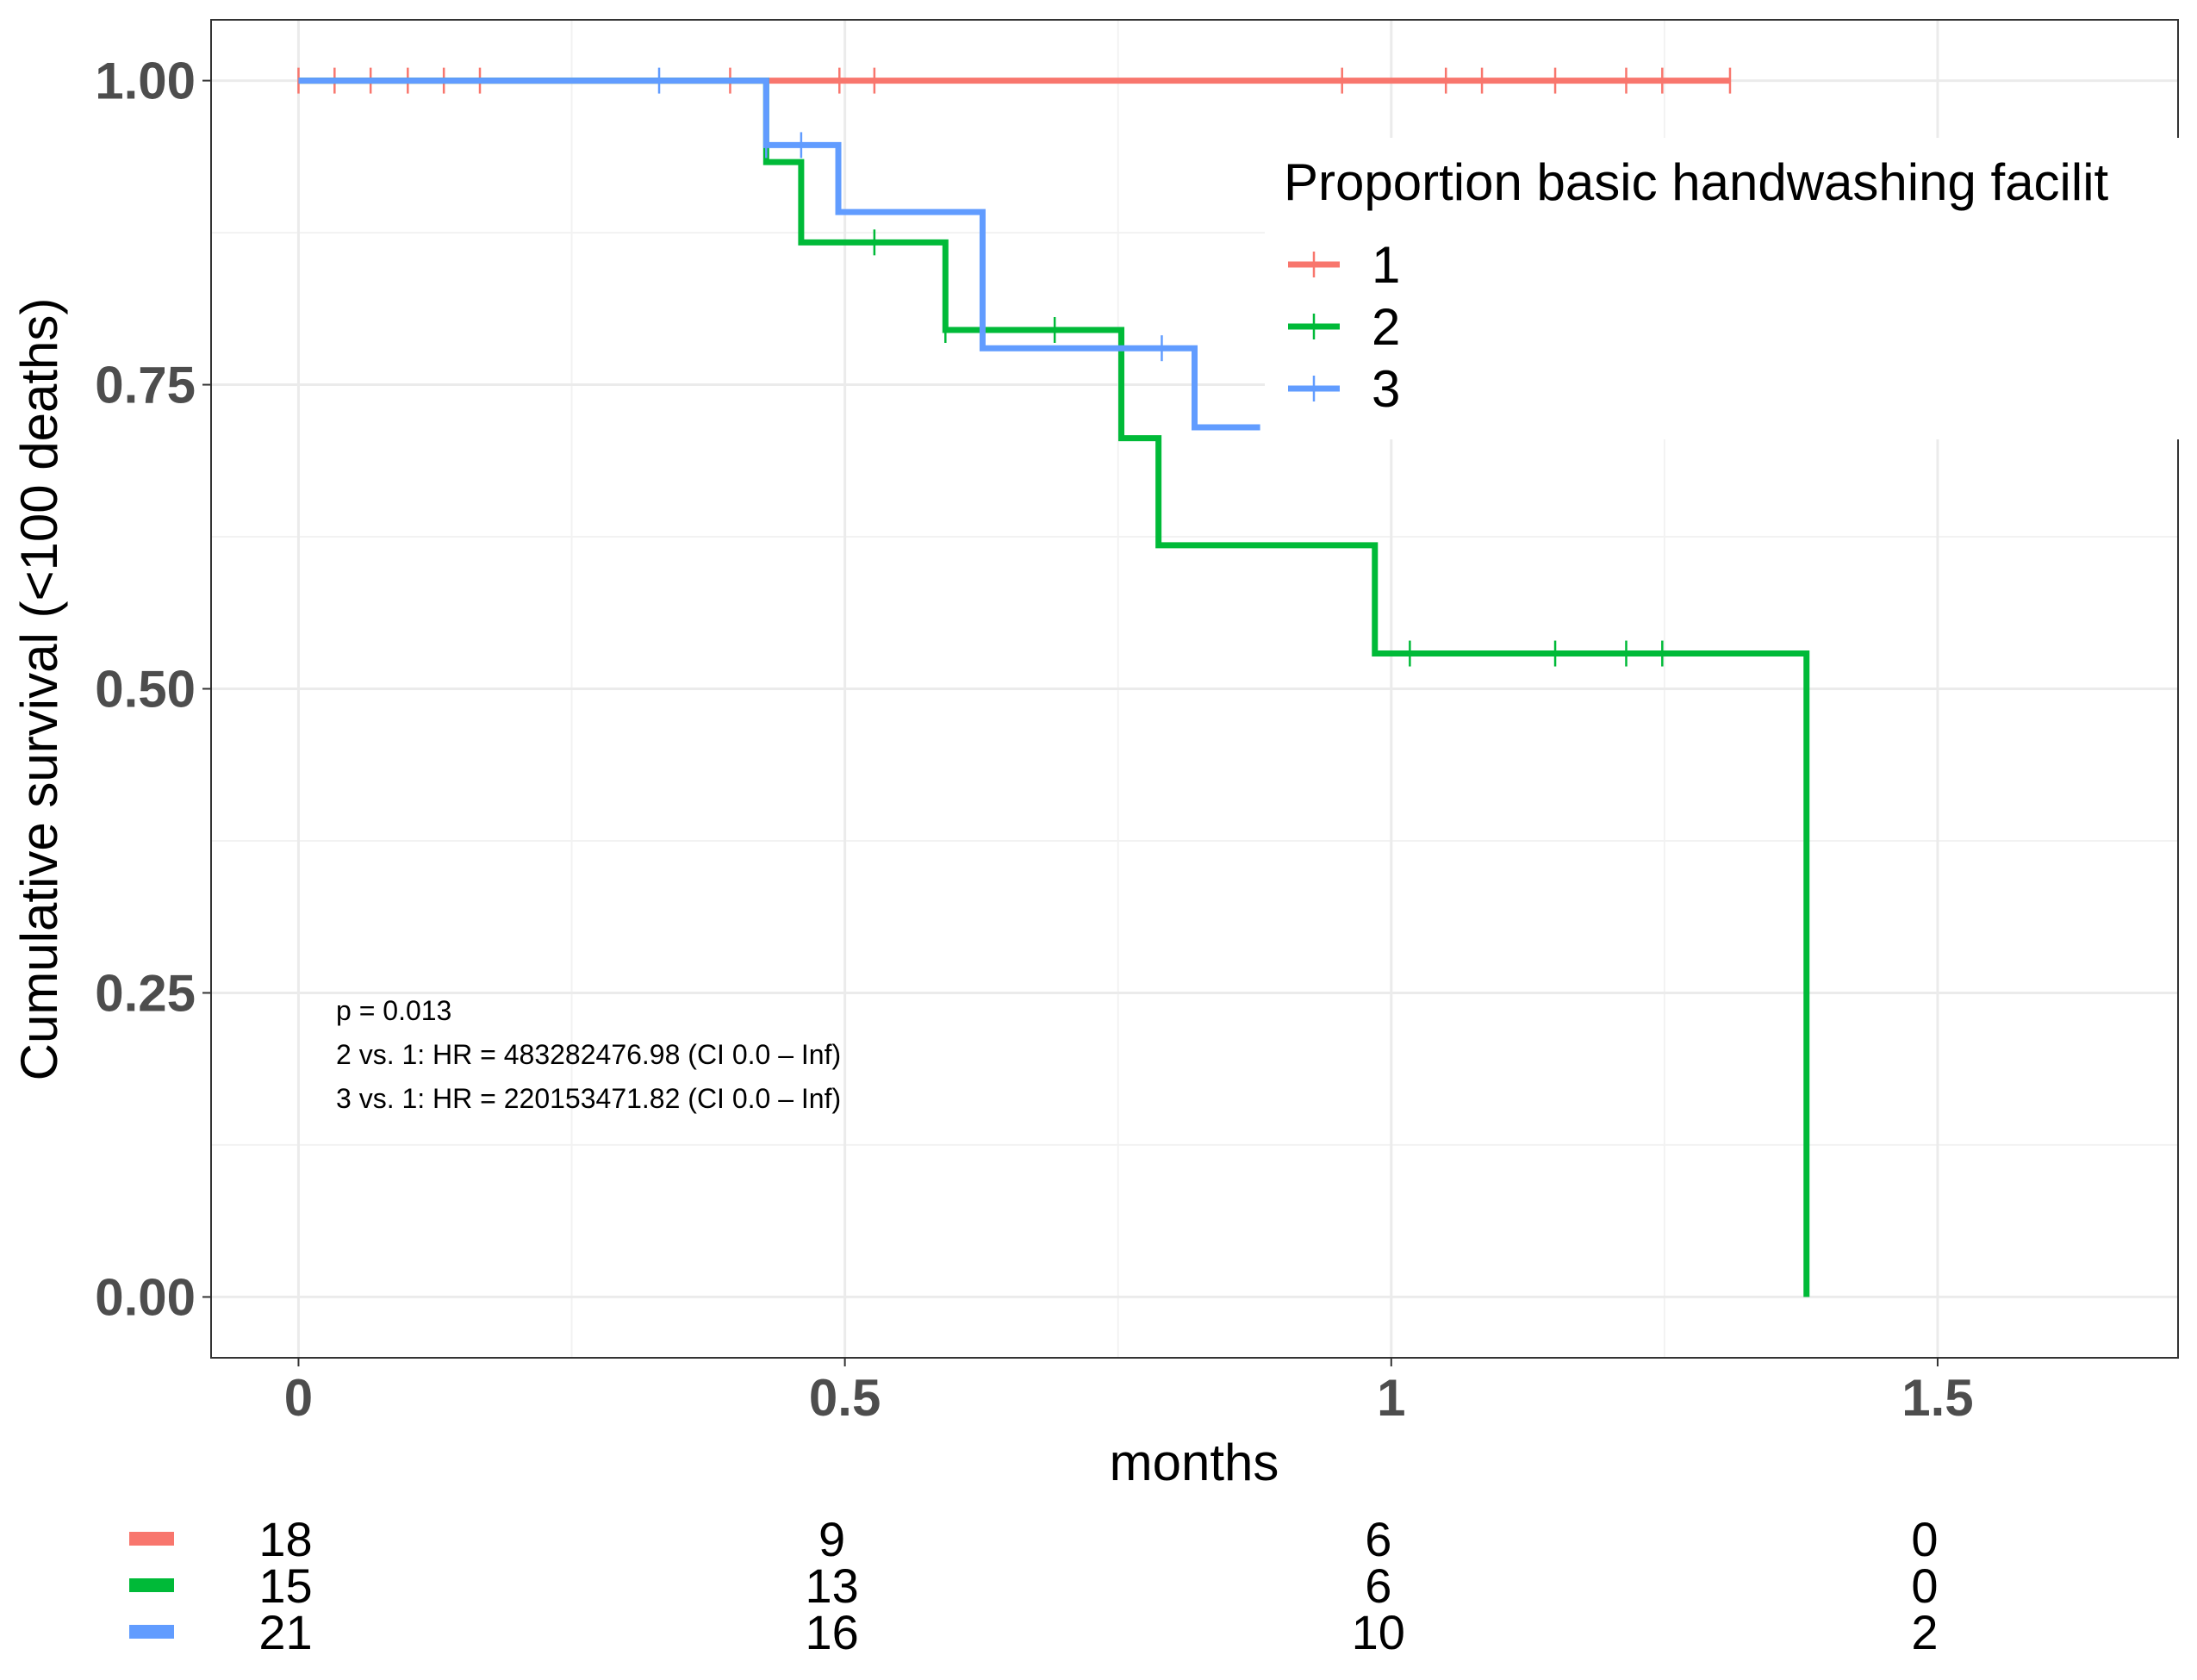  I want to click on y-axis-title: Cumulative survival (<100 deaths), so click(39, 690).